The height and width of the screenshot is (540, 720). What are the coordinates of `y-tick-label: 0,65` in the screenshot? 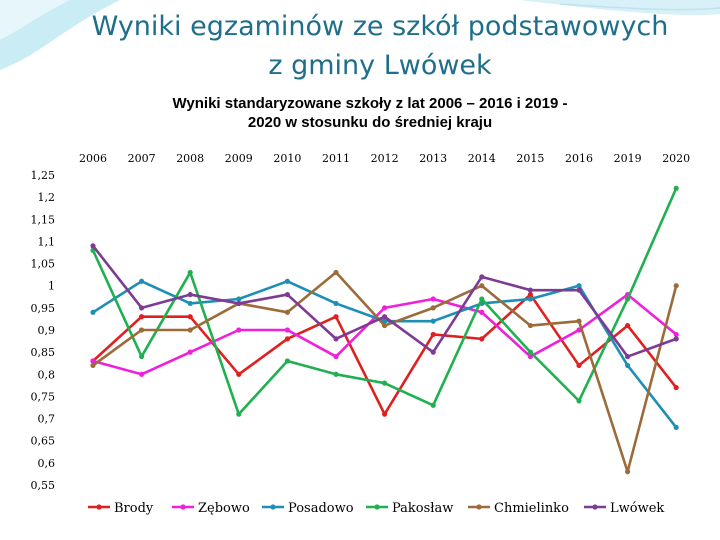 It's located at (43, 441).